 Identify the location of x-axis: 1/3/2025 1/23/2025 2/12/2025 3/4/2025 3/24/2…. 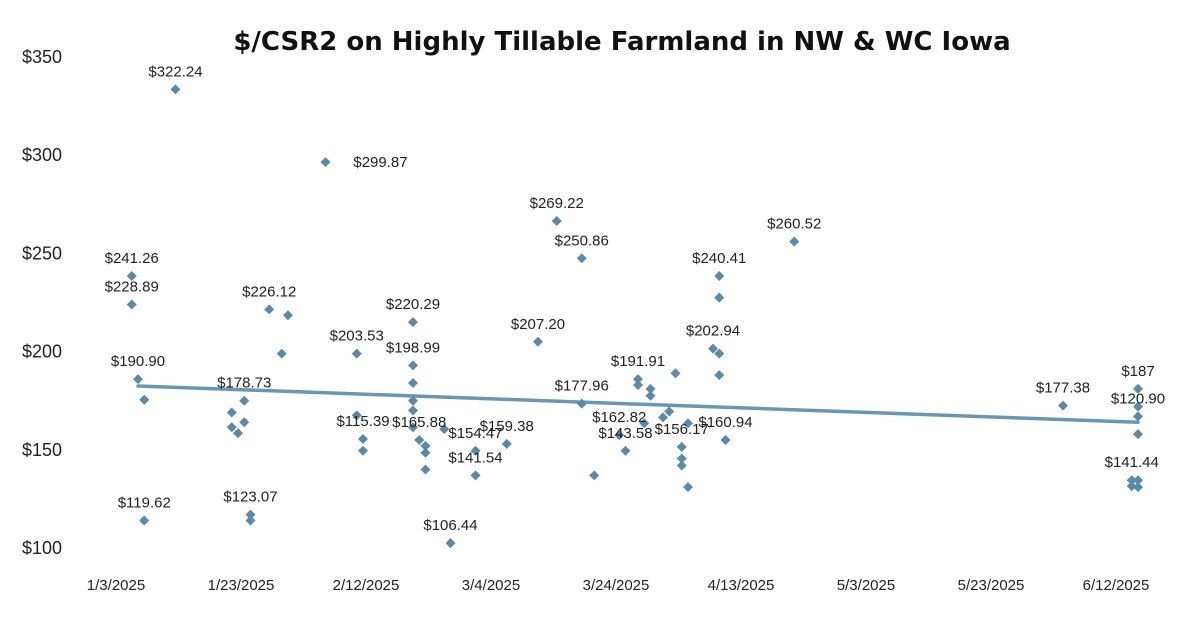
(618, 585).